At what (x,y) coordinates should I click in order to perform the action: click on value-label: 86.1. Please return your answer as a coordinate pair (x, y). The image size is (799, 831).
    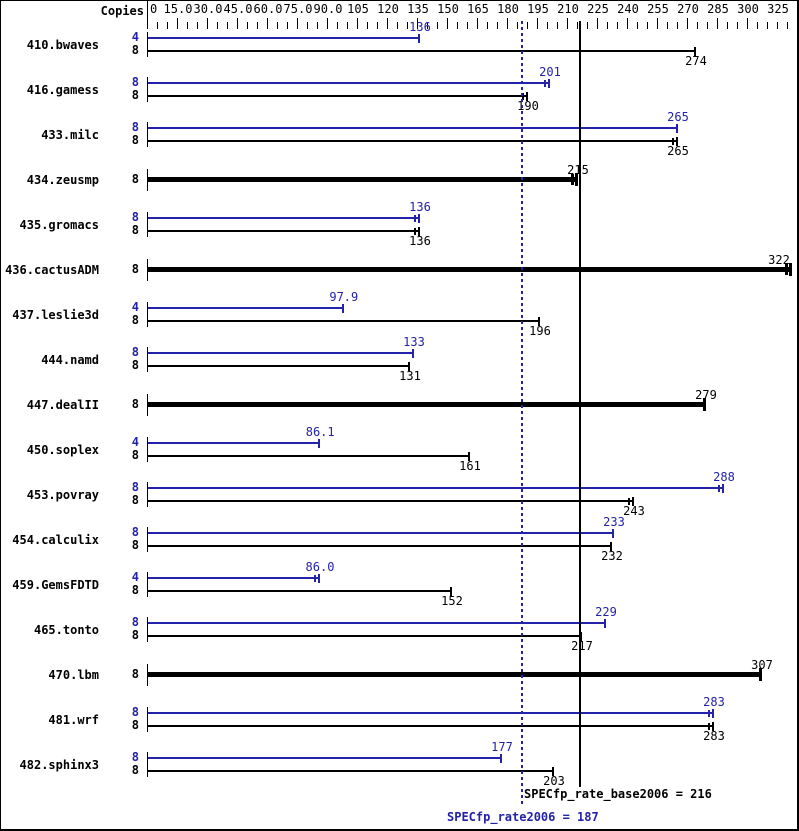
    Looking at the image, I should click on (320, 432).